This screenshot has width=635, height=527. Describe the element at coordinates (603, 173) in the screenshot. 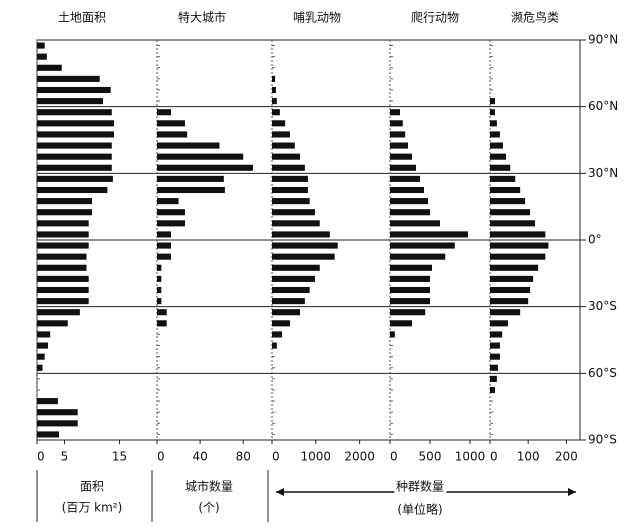

I see `y-tick-label: 30°N` at that location.